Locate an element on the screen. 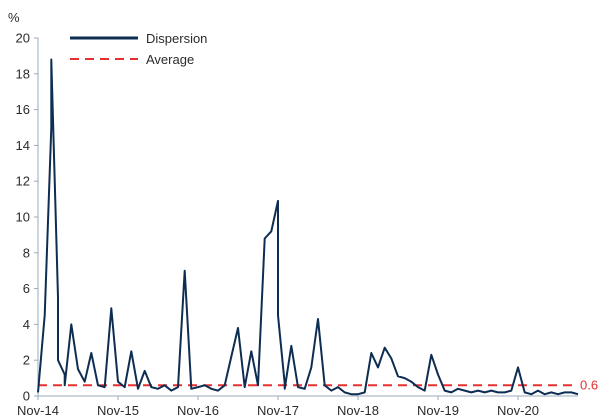  y-tick-label: 12 is located at coordinates (23, 181).